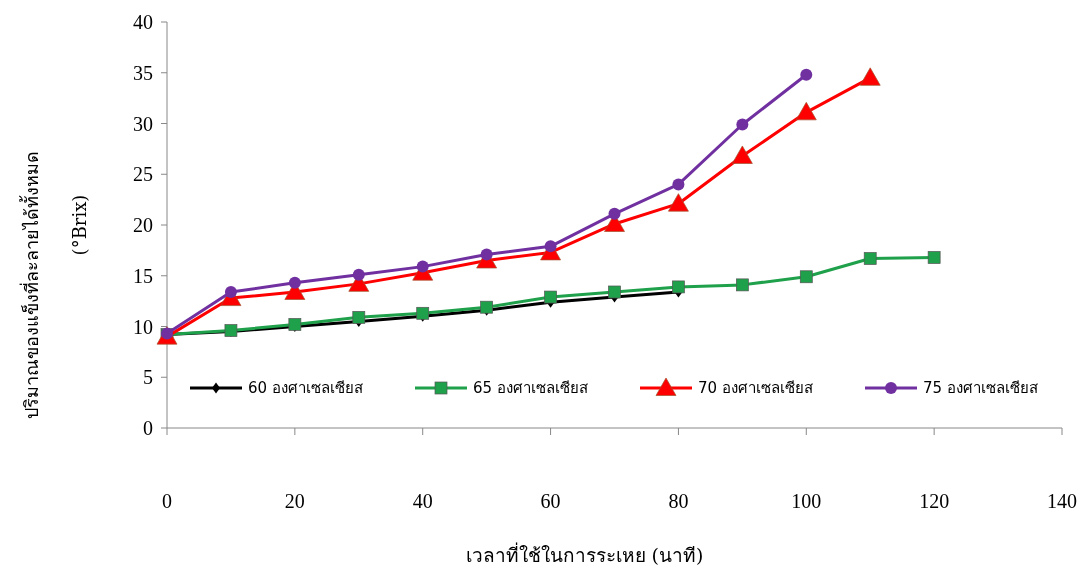 The height and width of the screenshot is (574, 1089). What do you see at coordinates (143, 22) in the screenshot?
I see `y-tick-label: 40` at bounding box center [143, 22].